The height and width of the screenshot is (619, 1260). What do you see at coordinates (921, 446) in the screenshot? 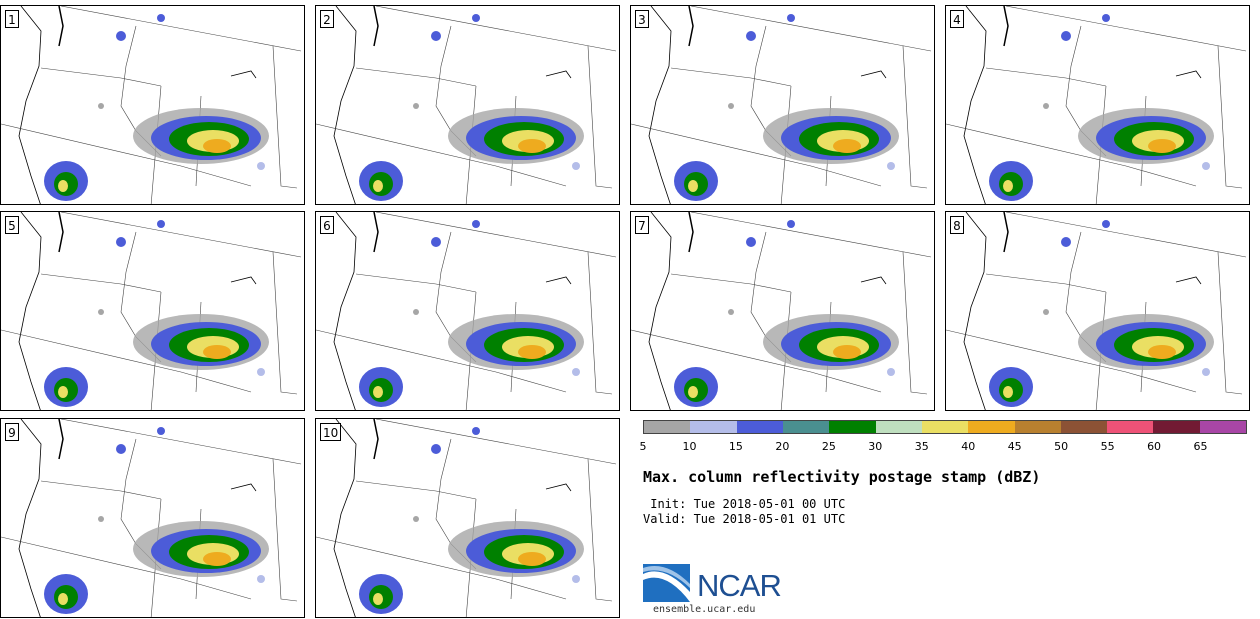
I see `colorbar-tick-label: 35` at bounding box center [921, 446].